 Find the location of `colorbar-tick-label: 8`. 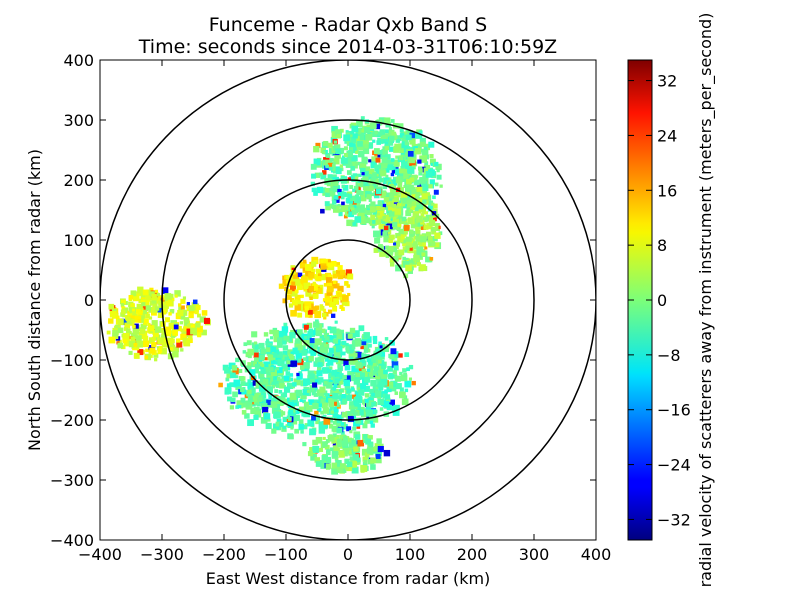

colorbar-tick-label: 8 is located at coordinates (662, 245).